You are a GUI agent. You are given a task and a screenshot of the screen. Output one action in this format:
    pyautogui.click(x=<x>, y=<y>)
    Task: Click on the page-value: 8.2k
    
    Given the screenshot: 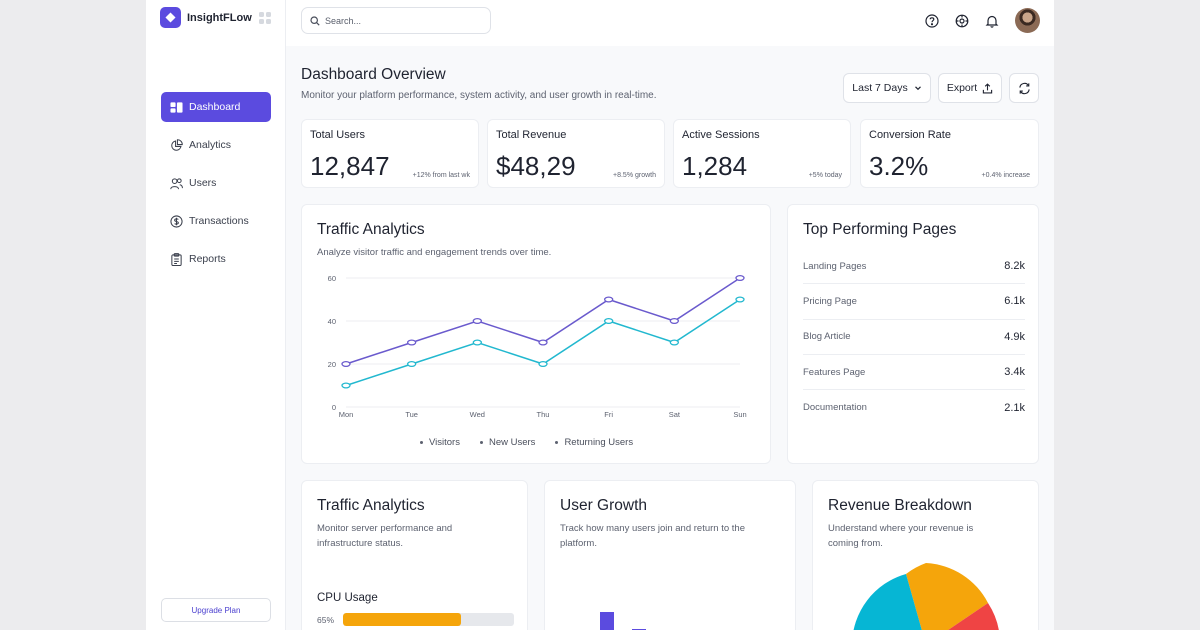 What is the action you would take?
    pyautogui.click(x=1014, y=266)
    